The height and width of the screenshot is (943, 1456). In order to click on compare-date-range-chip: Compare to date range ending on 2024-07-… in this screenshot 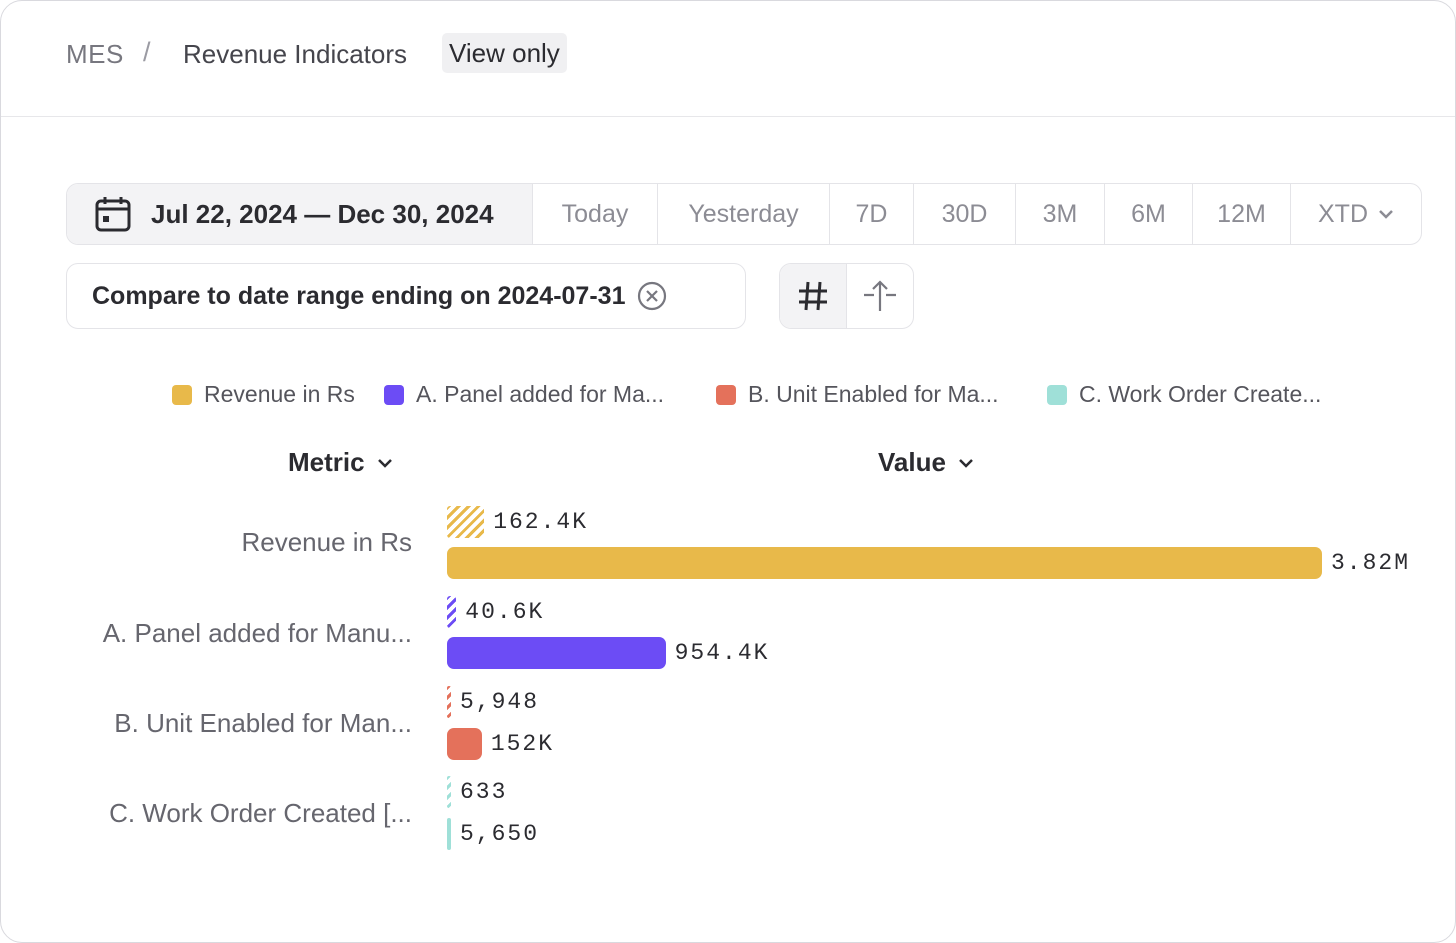, I will do `click(406, 296)`.